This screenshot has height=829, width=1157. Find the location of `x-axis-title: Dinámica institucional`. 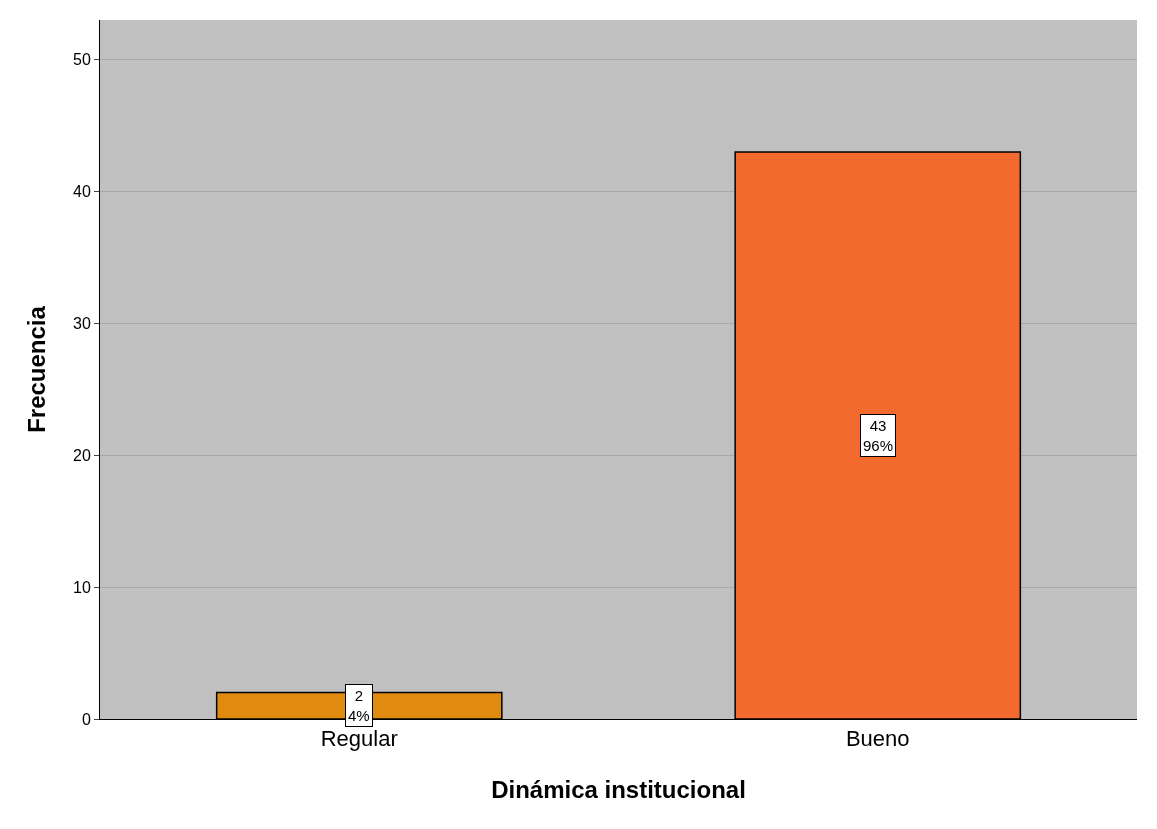

x-axis-title: Dinámica institucional is located at coordinates (618, 789).